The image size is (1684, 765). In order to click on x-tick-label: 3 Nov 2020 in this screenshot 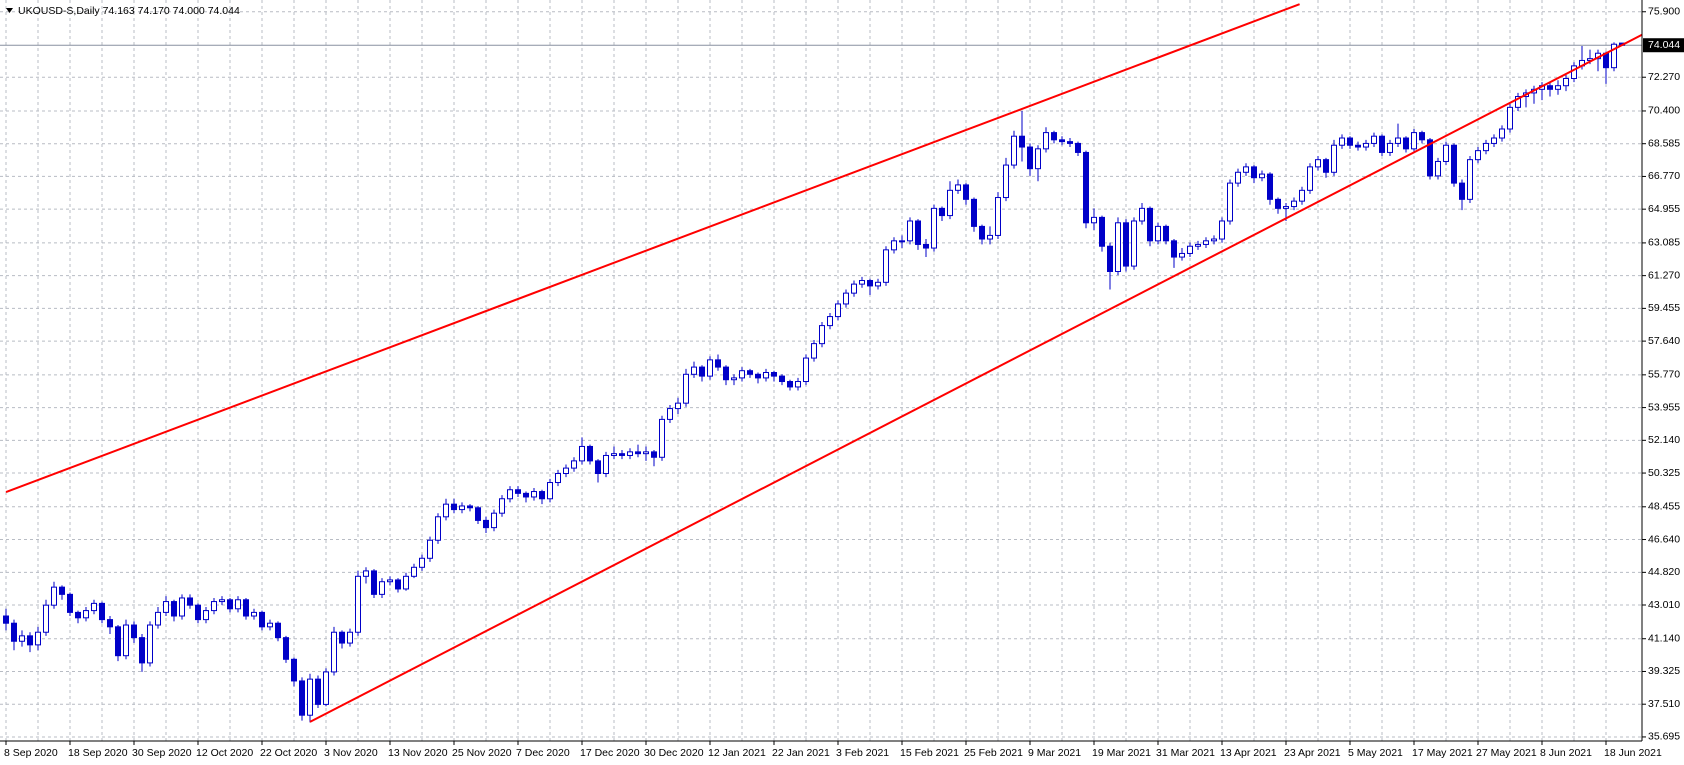, I will do `click(351, 753)`.